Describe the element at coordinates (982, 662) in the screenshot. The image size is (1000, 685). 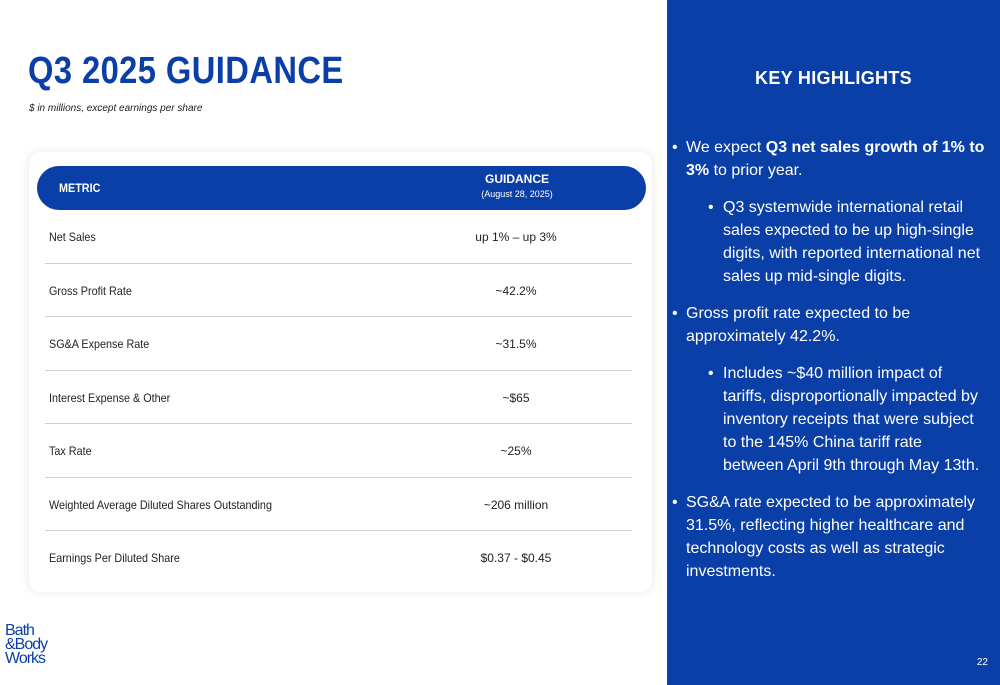
I see `page-number: 22` at that location.